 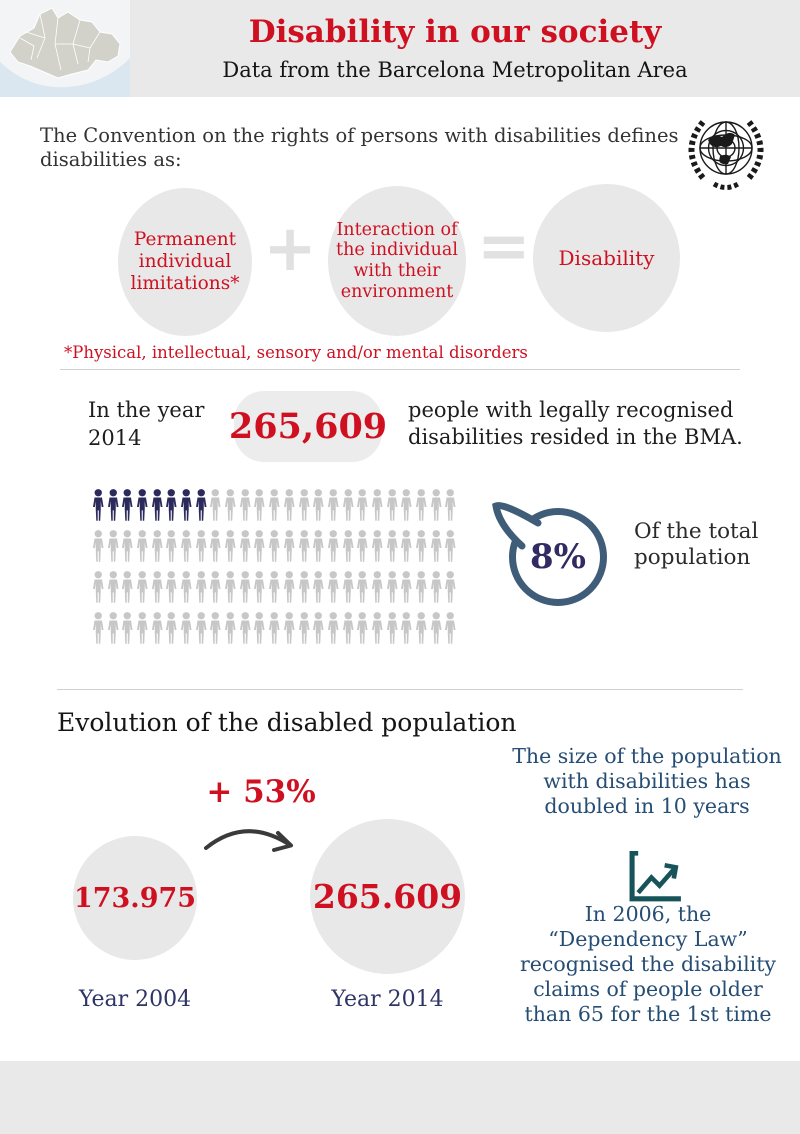 I want to click on page-title: Disability in our society, so click(x=455, y=32).